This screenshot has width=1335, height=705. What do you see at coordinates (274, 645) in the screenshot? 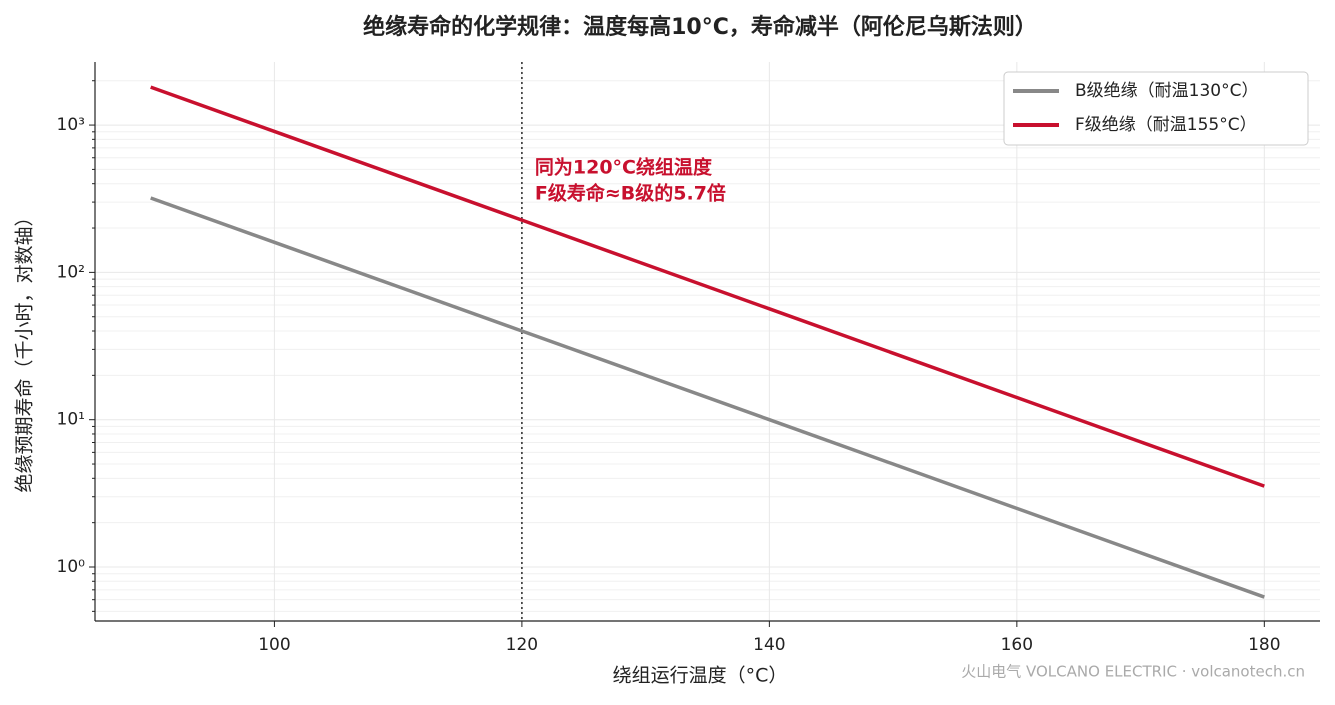
I see `x-tick-label: 100` at bounding box center [274, 645].